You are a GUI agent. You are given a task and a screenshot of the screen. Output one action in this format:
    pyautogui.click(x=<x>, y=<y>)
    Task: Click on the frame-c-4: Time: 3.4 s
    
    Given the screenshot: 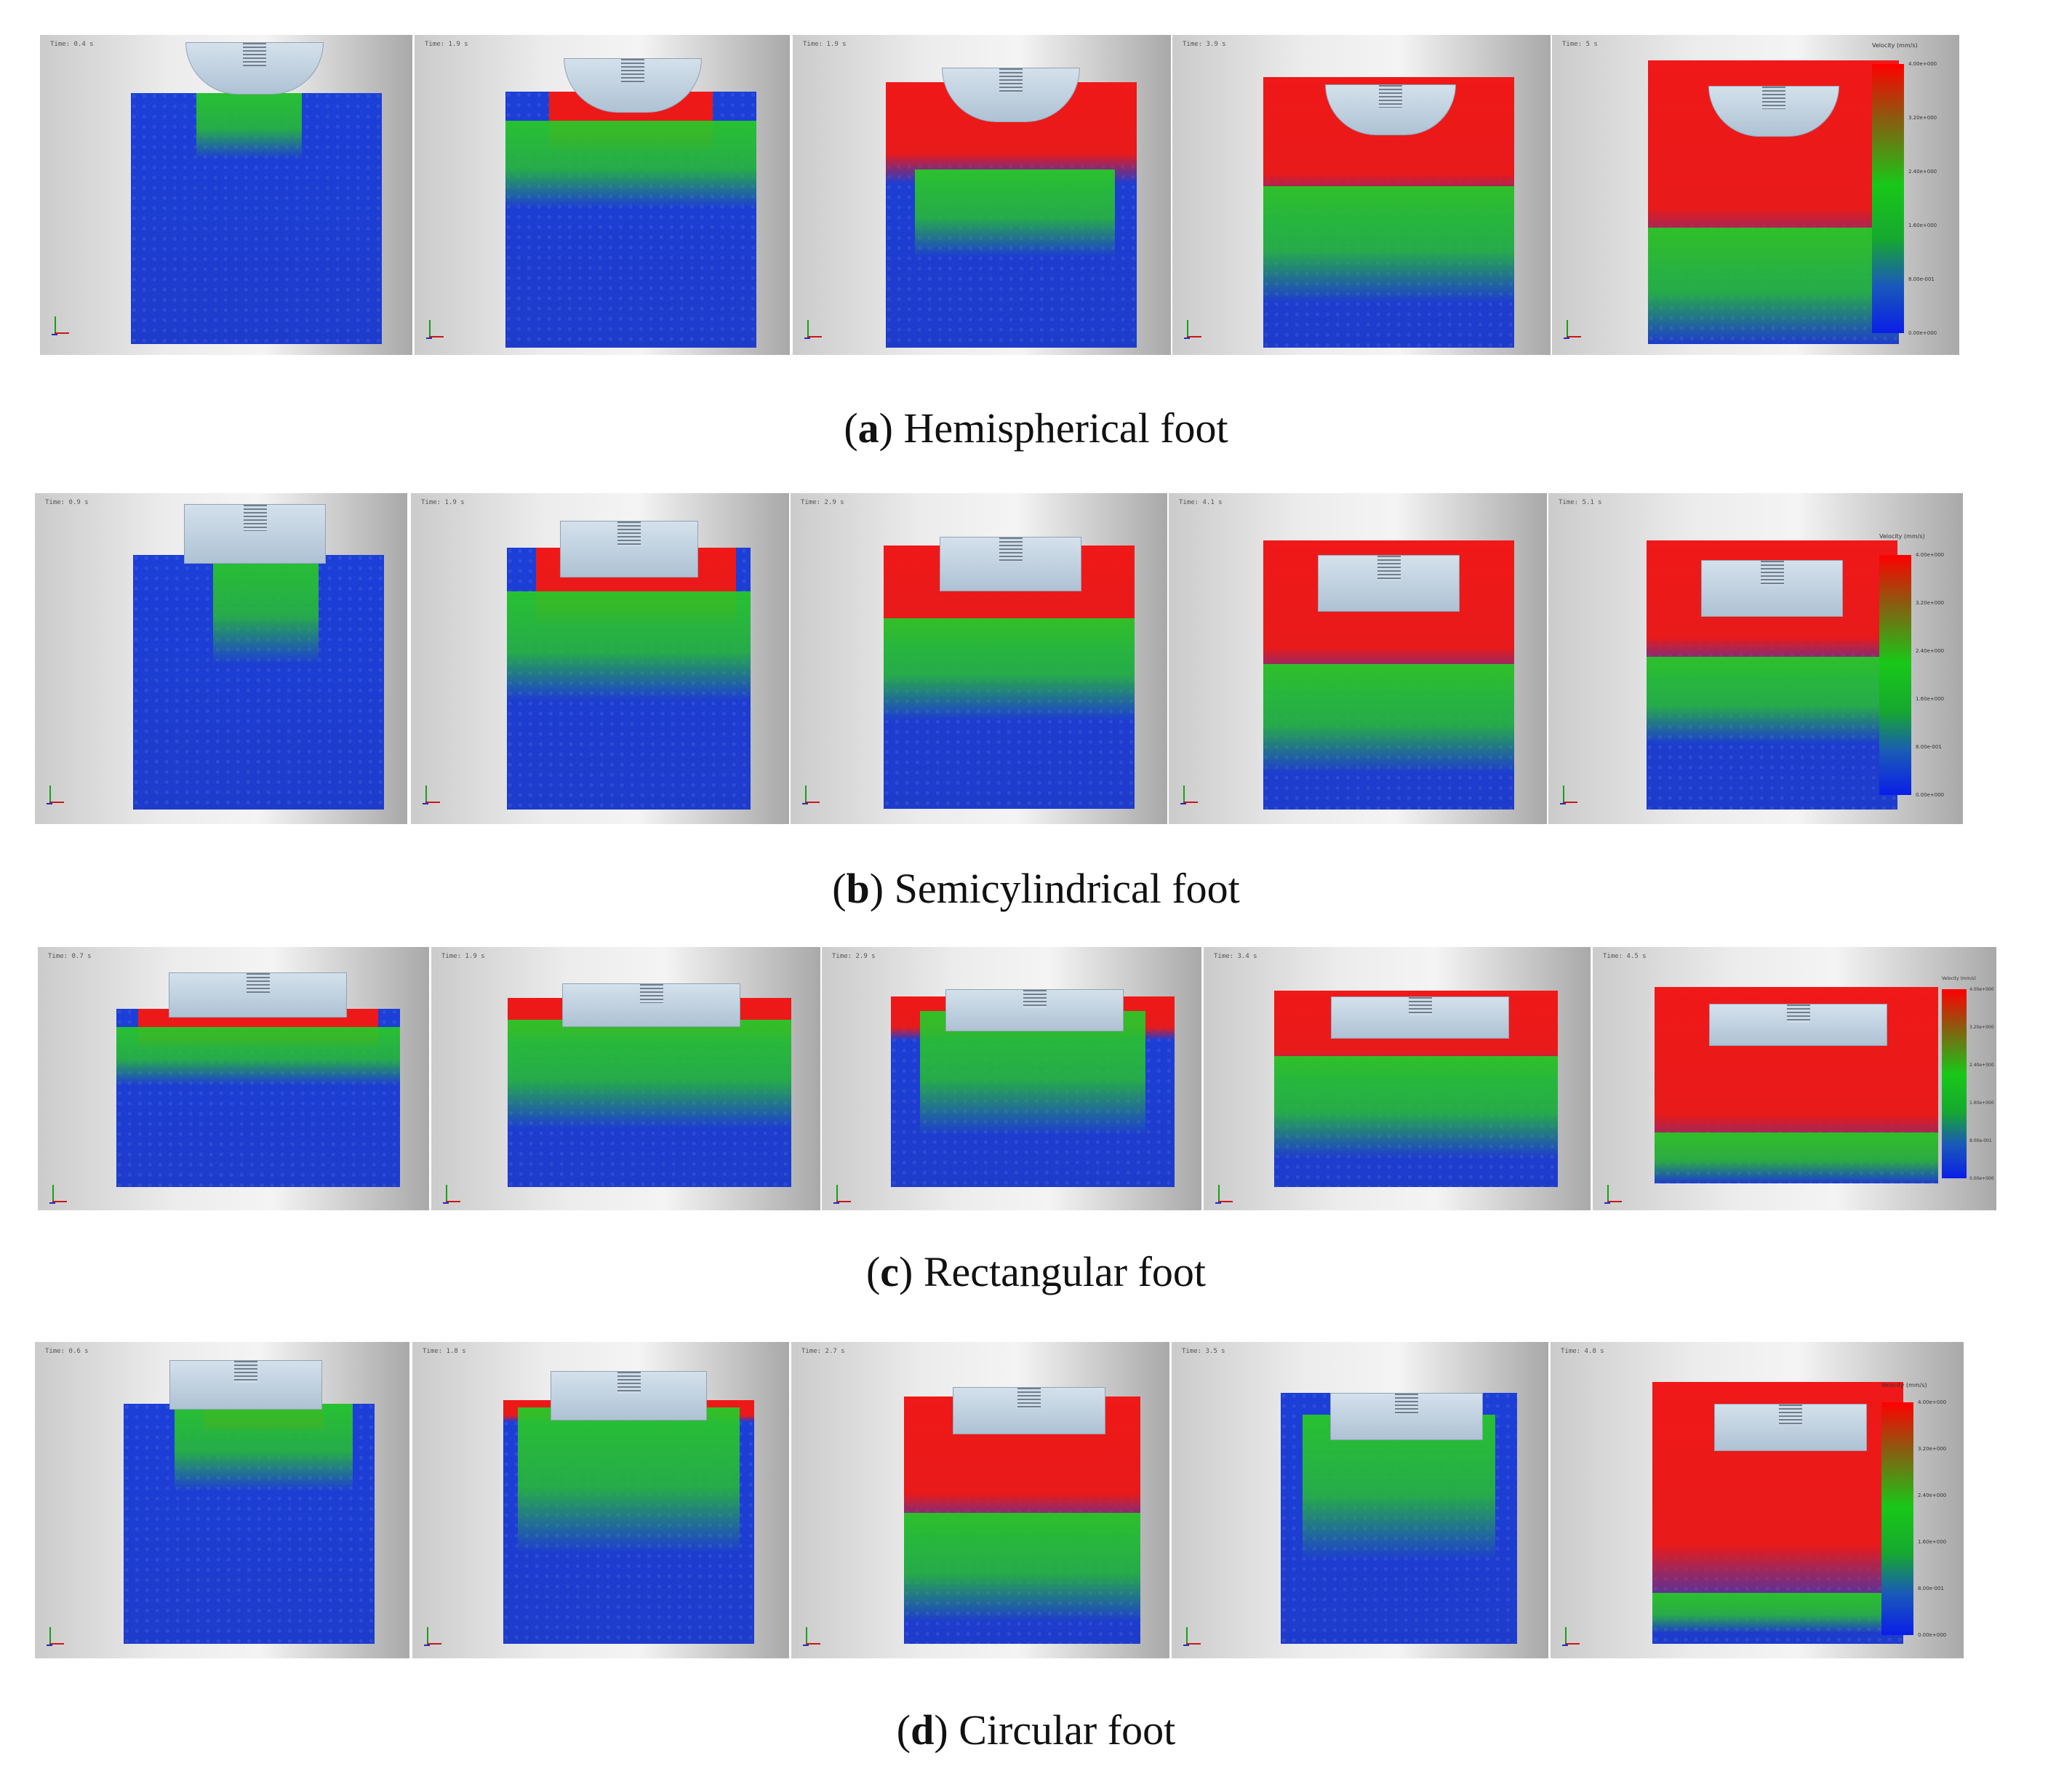 What is the action you would take?
    pyautogui.click(x=1397, y=1079)
    